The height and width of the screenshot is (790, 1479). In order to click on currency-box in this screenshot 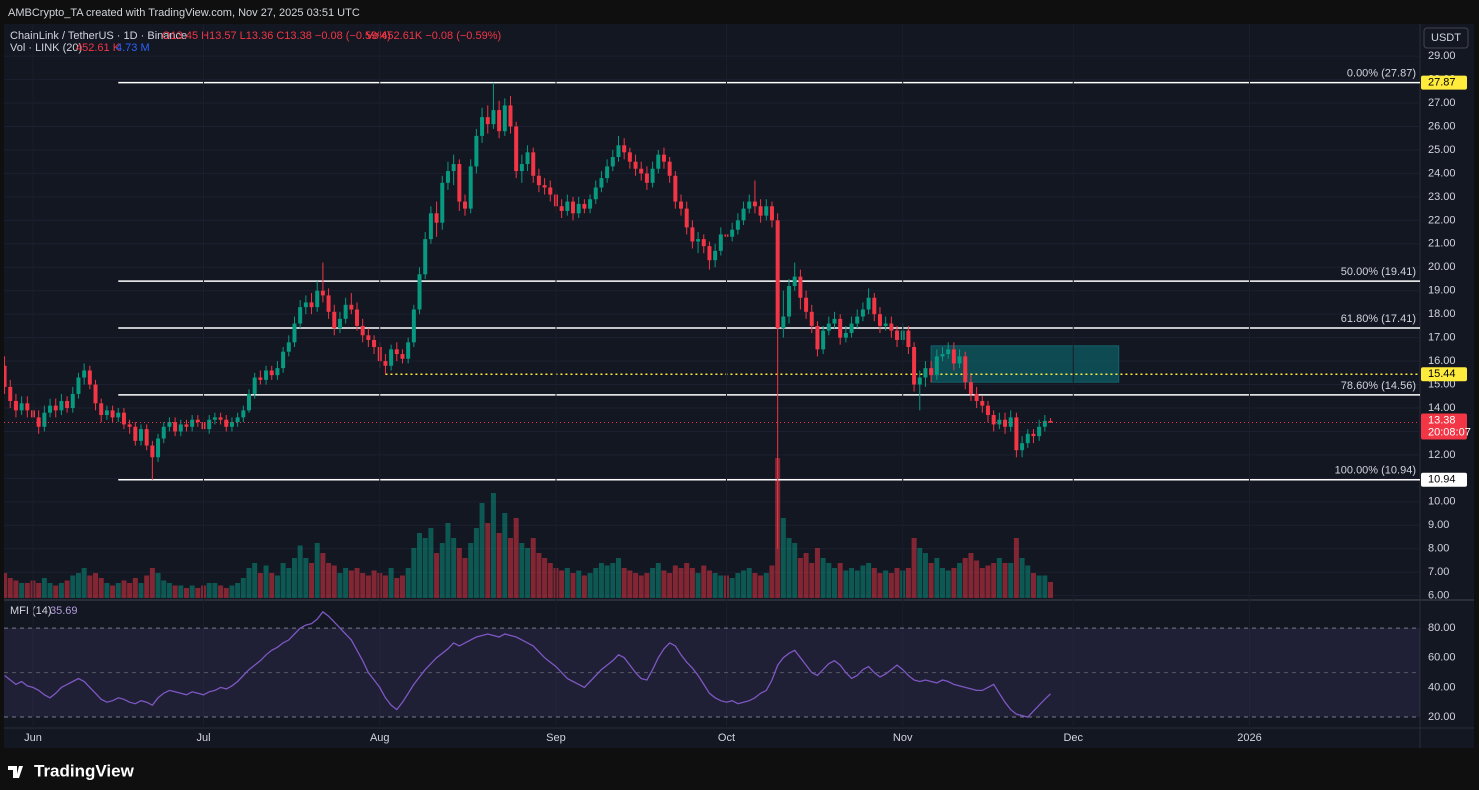, I will do `click(1446, 38)`.